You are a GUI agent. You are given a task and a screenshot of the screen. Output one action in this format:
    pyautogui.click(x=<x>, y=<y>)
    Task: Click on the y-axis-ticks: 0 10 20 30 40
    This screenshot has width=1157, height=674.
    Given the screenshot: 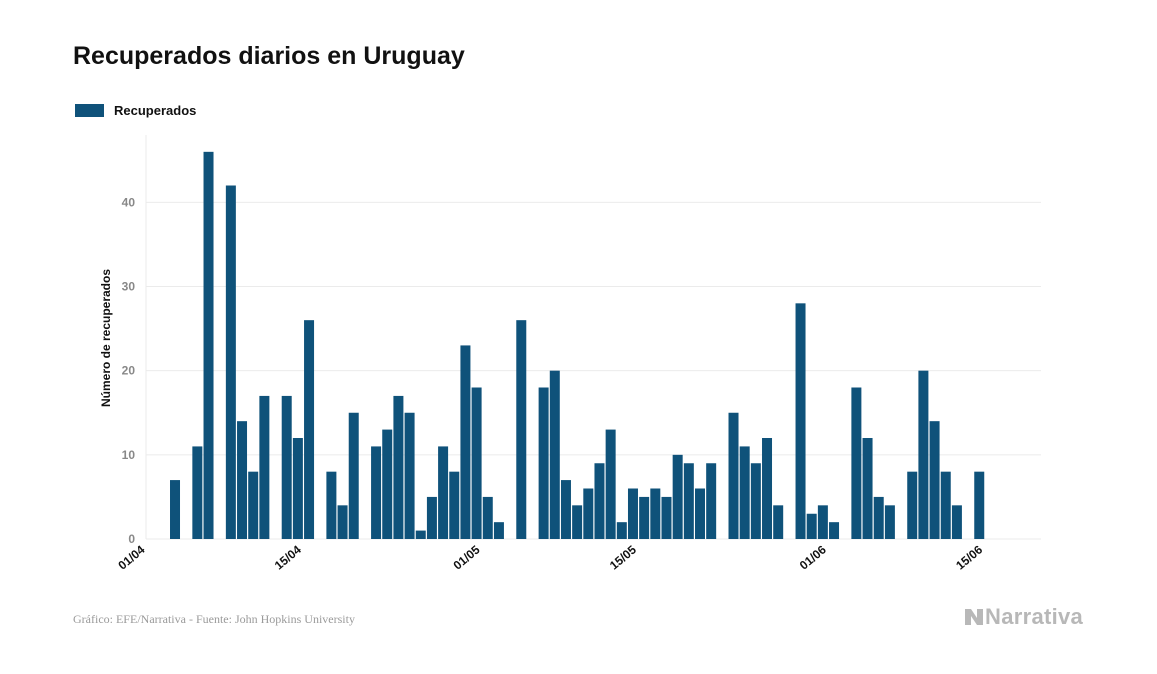 What is the action you would take?
    pyautogui.click(x=129, y=370)
    